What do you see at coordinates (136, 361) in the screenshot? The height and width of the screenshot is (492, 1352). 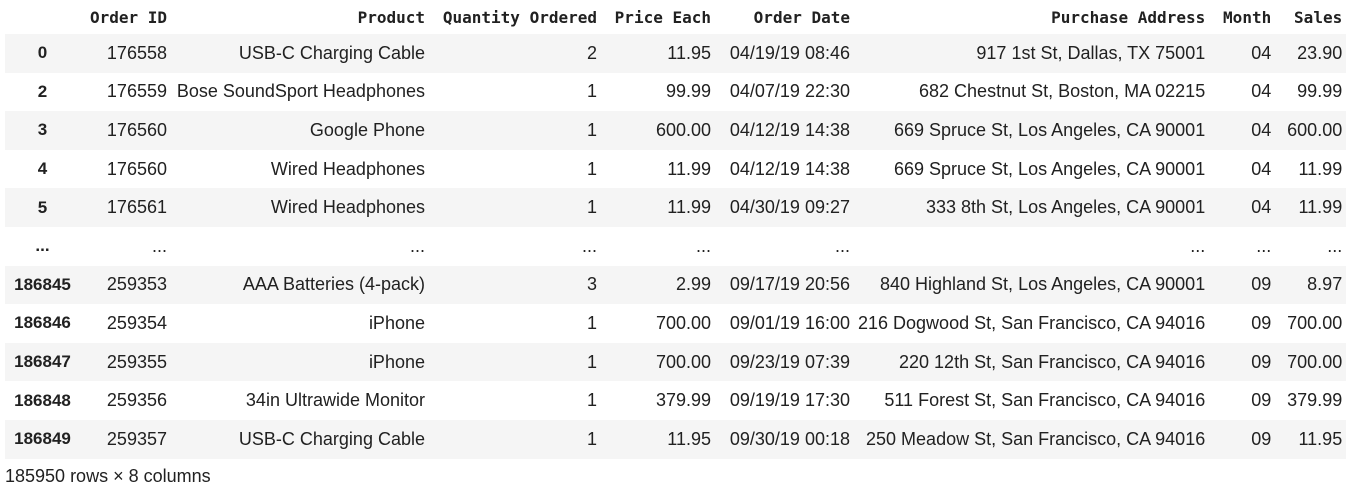 I see `cell-order-id: 259355` at bounding box center [136, 361].